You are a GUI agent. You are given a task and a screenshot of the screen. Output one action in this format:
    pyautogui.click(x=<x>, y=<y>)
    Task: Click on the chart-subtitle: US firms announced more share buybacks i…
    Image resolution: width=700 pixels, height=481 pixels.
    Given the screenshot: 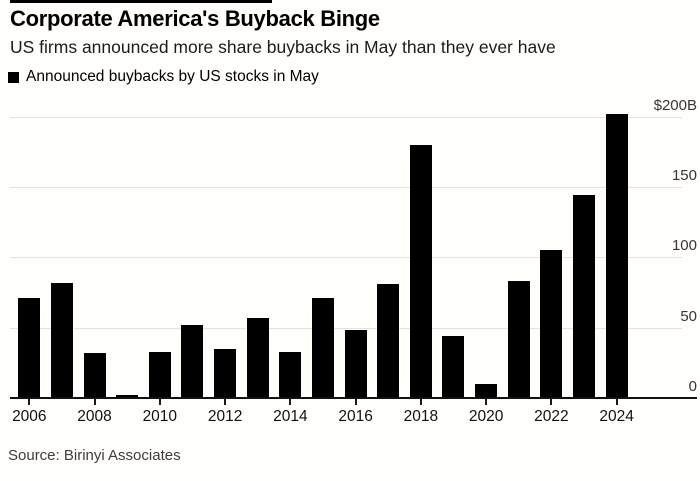 What is the action you would take?
    pyautogui.click(x=283, y=47)
    